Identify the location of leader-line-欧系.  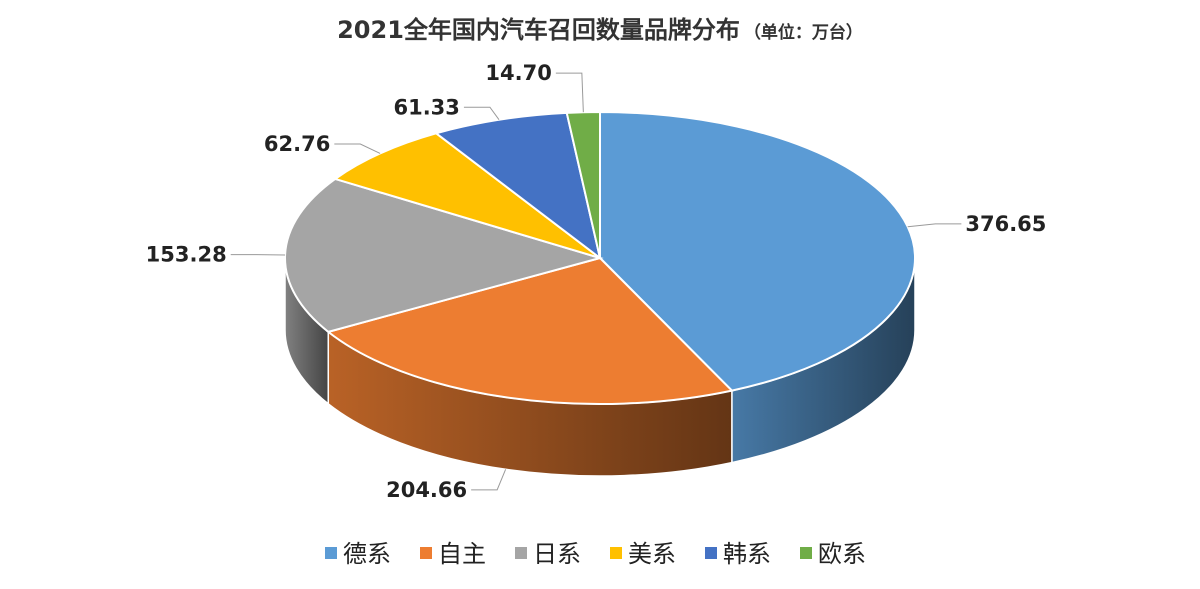
(569, 92).